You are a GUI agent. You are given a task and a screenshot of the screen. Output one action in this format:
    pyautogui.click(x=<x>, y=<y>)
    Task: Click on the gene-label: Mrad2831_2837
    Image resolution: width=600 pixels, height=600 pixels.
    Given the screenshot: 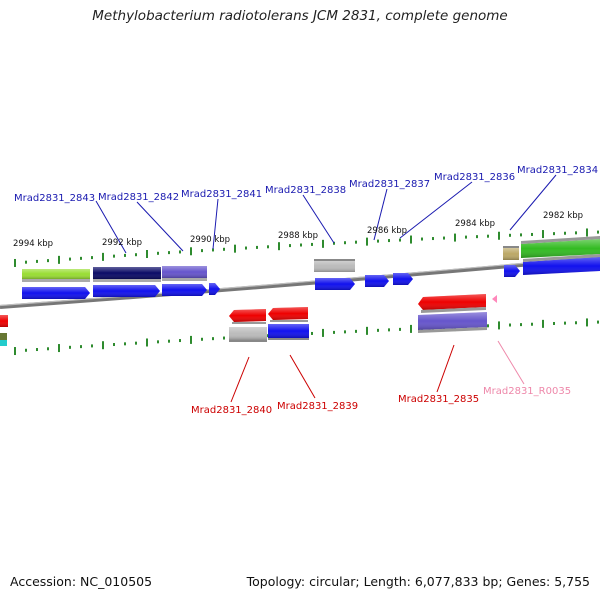 What is the action you would take?
    pyautogui.click(x=389, y=184)
    